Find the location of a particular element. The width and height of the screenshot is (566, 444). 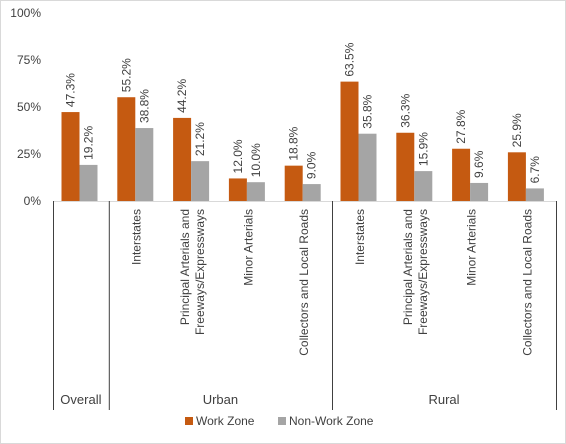

data-label: 12.0% is located at coordinates (238, 156).